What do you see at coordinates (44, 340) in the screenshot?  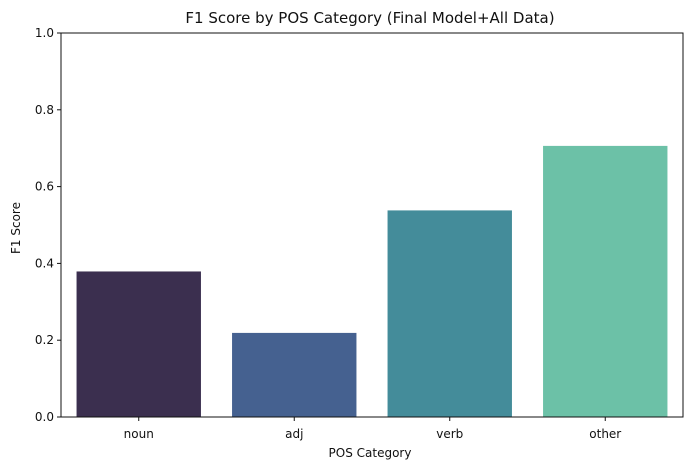 I see `y-tick-label-1: 0.2` at bounding box center [44, 340].